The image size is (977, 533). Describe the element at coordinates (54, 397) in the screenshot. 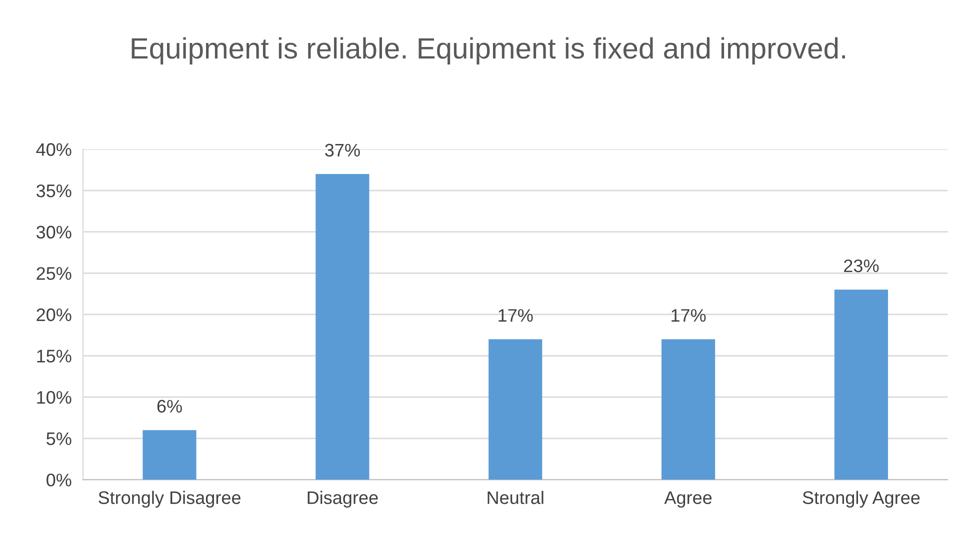

I see `y-tick-label: 10%` at that location.